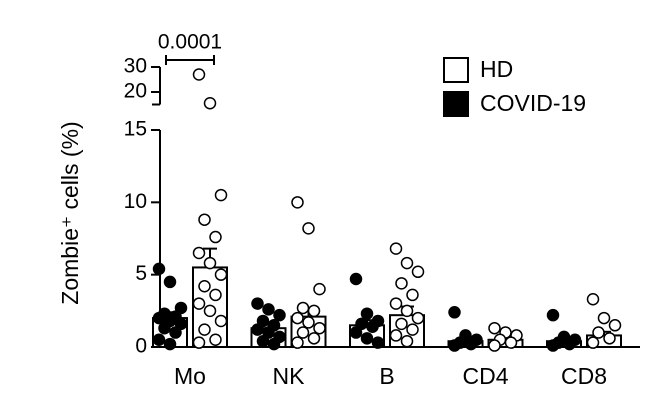  Describe the element at coordinates (386, 376) in the screenshot. I see `x-tick-label: B` at that location.